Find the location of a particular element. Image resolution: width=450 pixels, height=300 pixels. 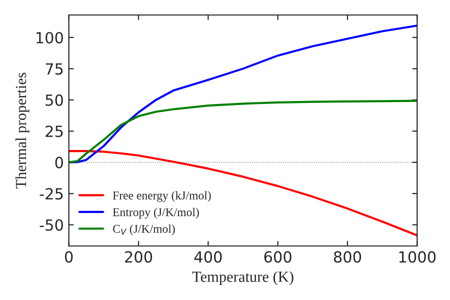

x-tick-label: 0 is located at coordinates (68, 257).